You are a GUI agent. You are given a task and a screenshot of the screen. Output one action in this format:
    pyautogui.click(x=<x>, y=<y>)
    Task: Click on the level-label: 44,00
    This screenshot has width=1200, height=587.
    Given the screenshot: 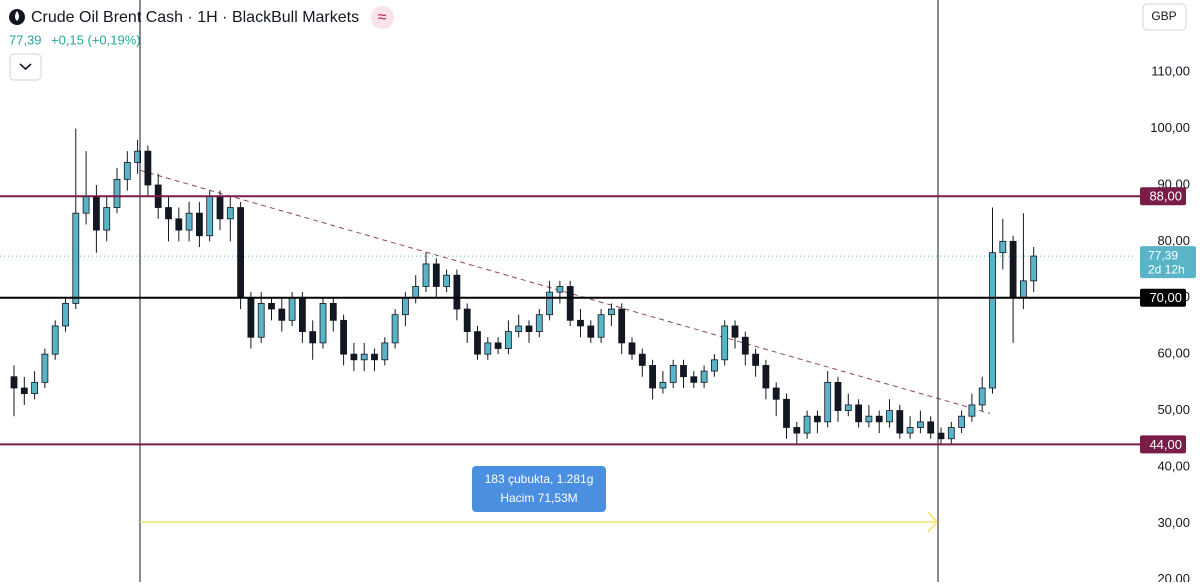 What is the action you would take?
    pyautogui.click(x=1165, y=444)
    